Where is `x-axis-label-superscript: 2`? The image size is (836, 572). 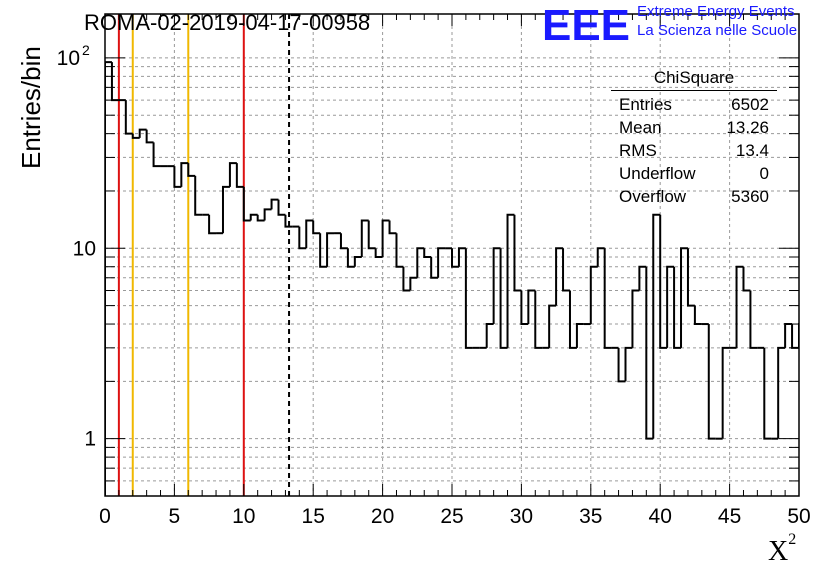
x-axis-label-superscript: 2 is located at coordinates (792, 539).